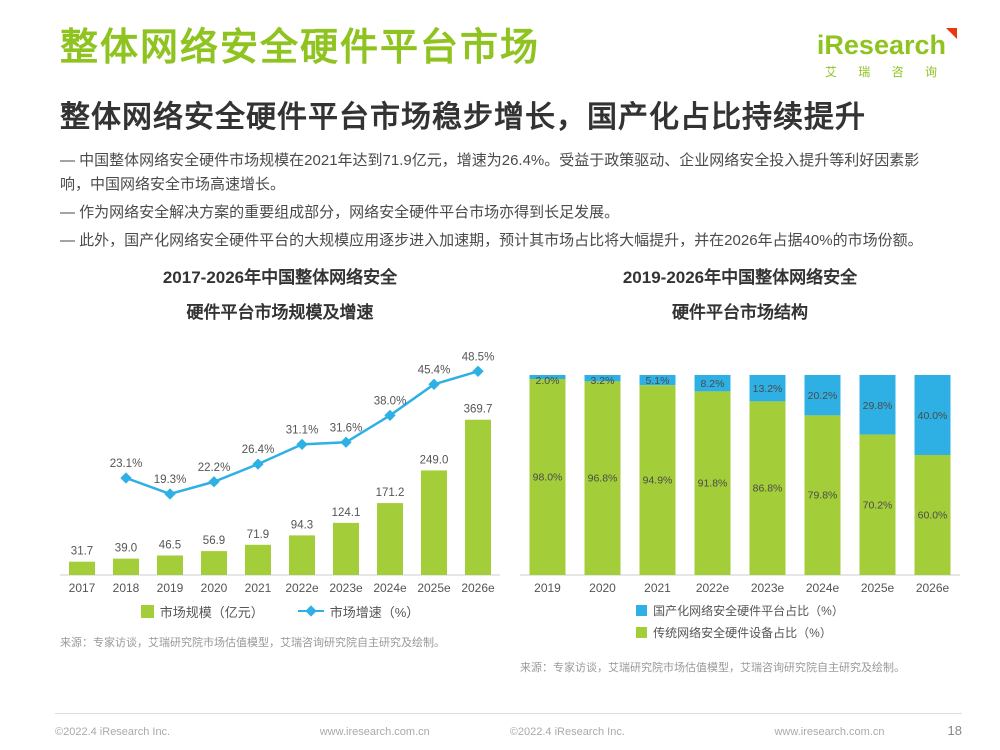 This screenshot has width=1000, height=750. Describe the element at coordinates (390, 493) in the screenshot. I see `bar-value-label: 171.2` at that location.